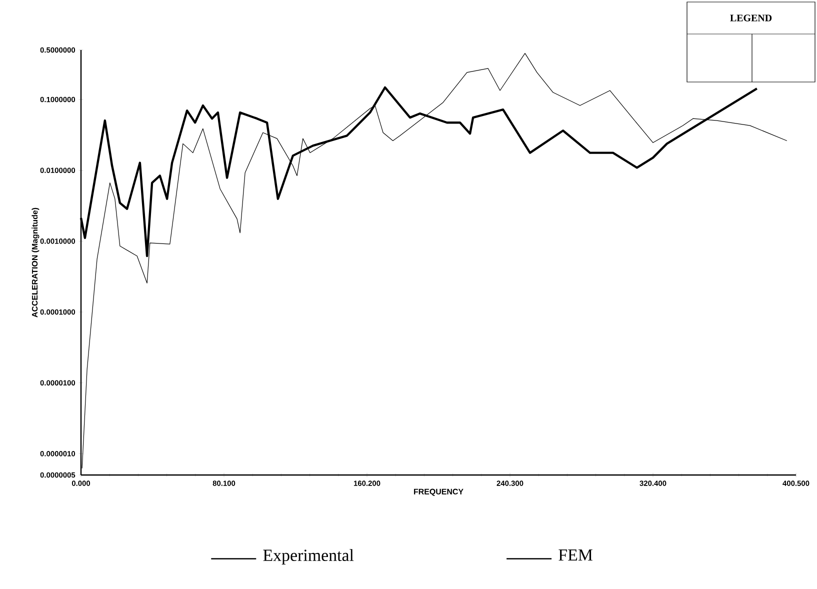  What do you see at coordinates (308, 556) in the screenshot?
I see `legend-label: Experimental` at bounding box center [308, 556].